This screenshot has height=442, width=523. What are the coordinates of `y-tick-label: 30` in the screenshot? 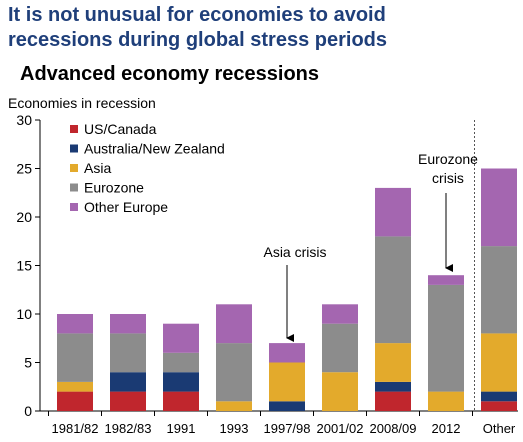 It's located at (24, 120).